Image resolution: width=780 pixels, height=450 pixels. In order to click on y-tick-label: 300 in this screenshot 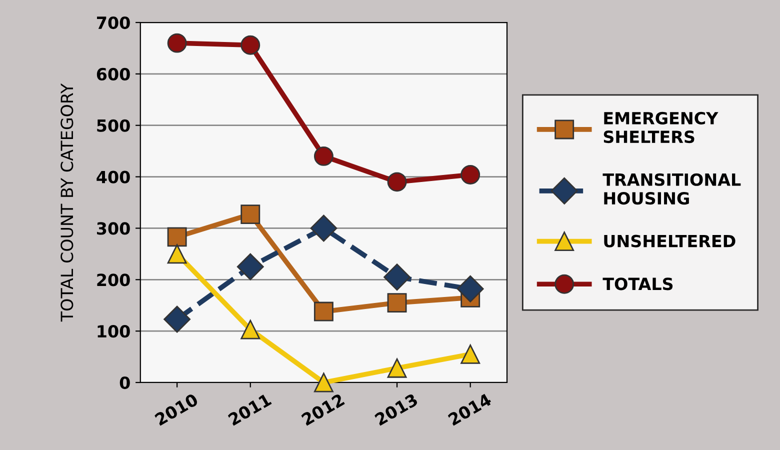, I will do `click(113, 228)`.